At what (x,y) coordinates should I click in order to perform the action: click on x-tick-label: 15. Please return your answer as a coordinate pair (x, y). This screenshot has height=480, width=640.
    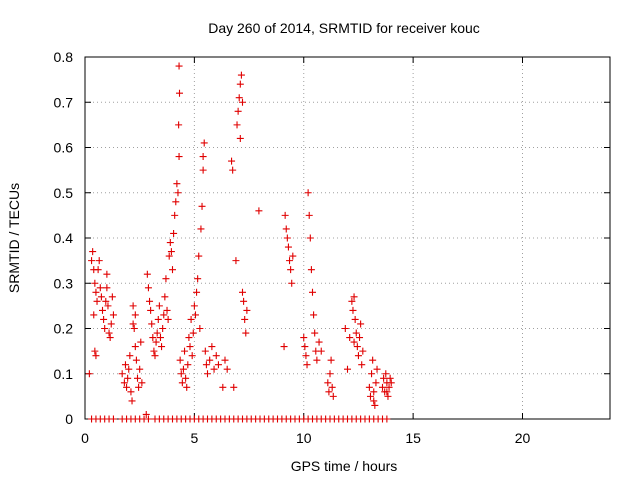
    Looking at the image, I should click on (413, 438).